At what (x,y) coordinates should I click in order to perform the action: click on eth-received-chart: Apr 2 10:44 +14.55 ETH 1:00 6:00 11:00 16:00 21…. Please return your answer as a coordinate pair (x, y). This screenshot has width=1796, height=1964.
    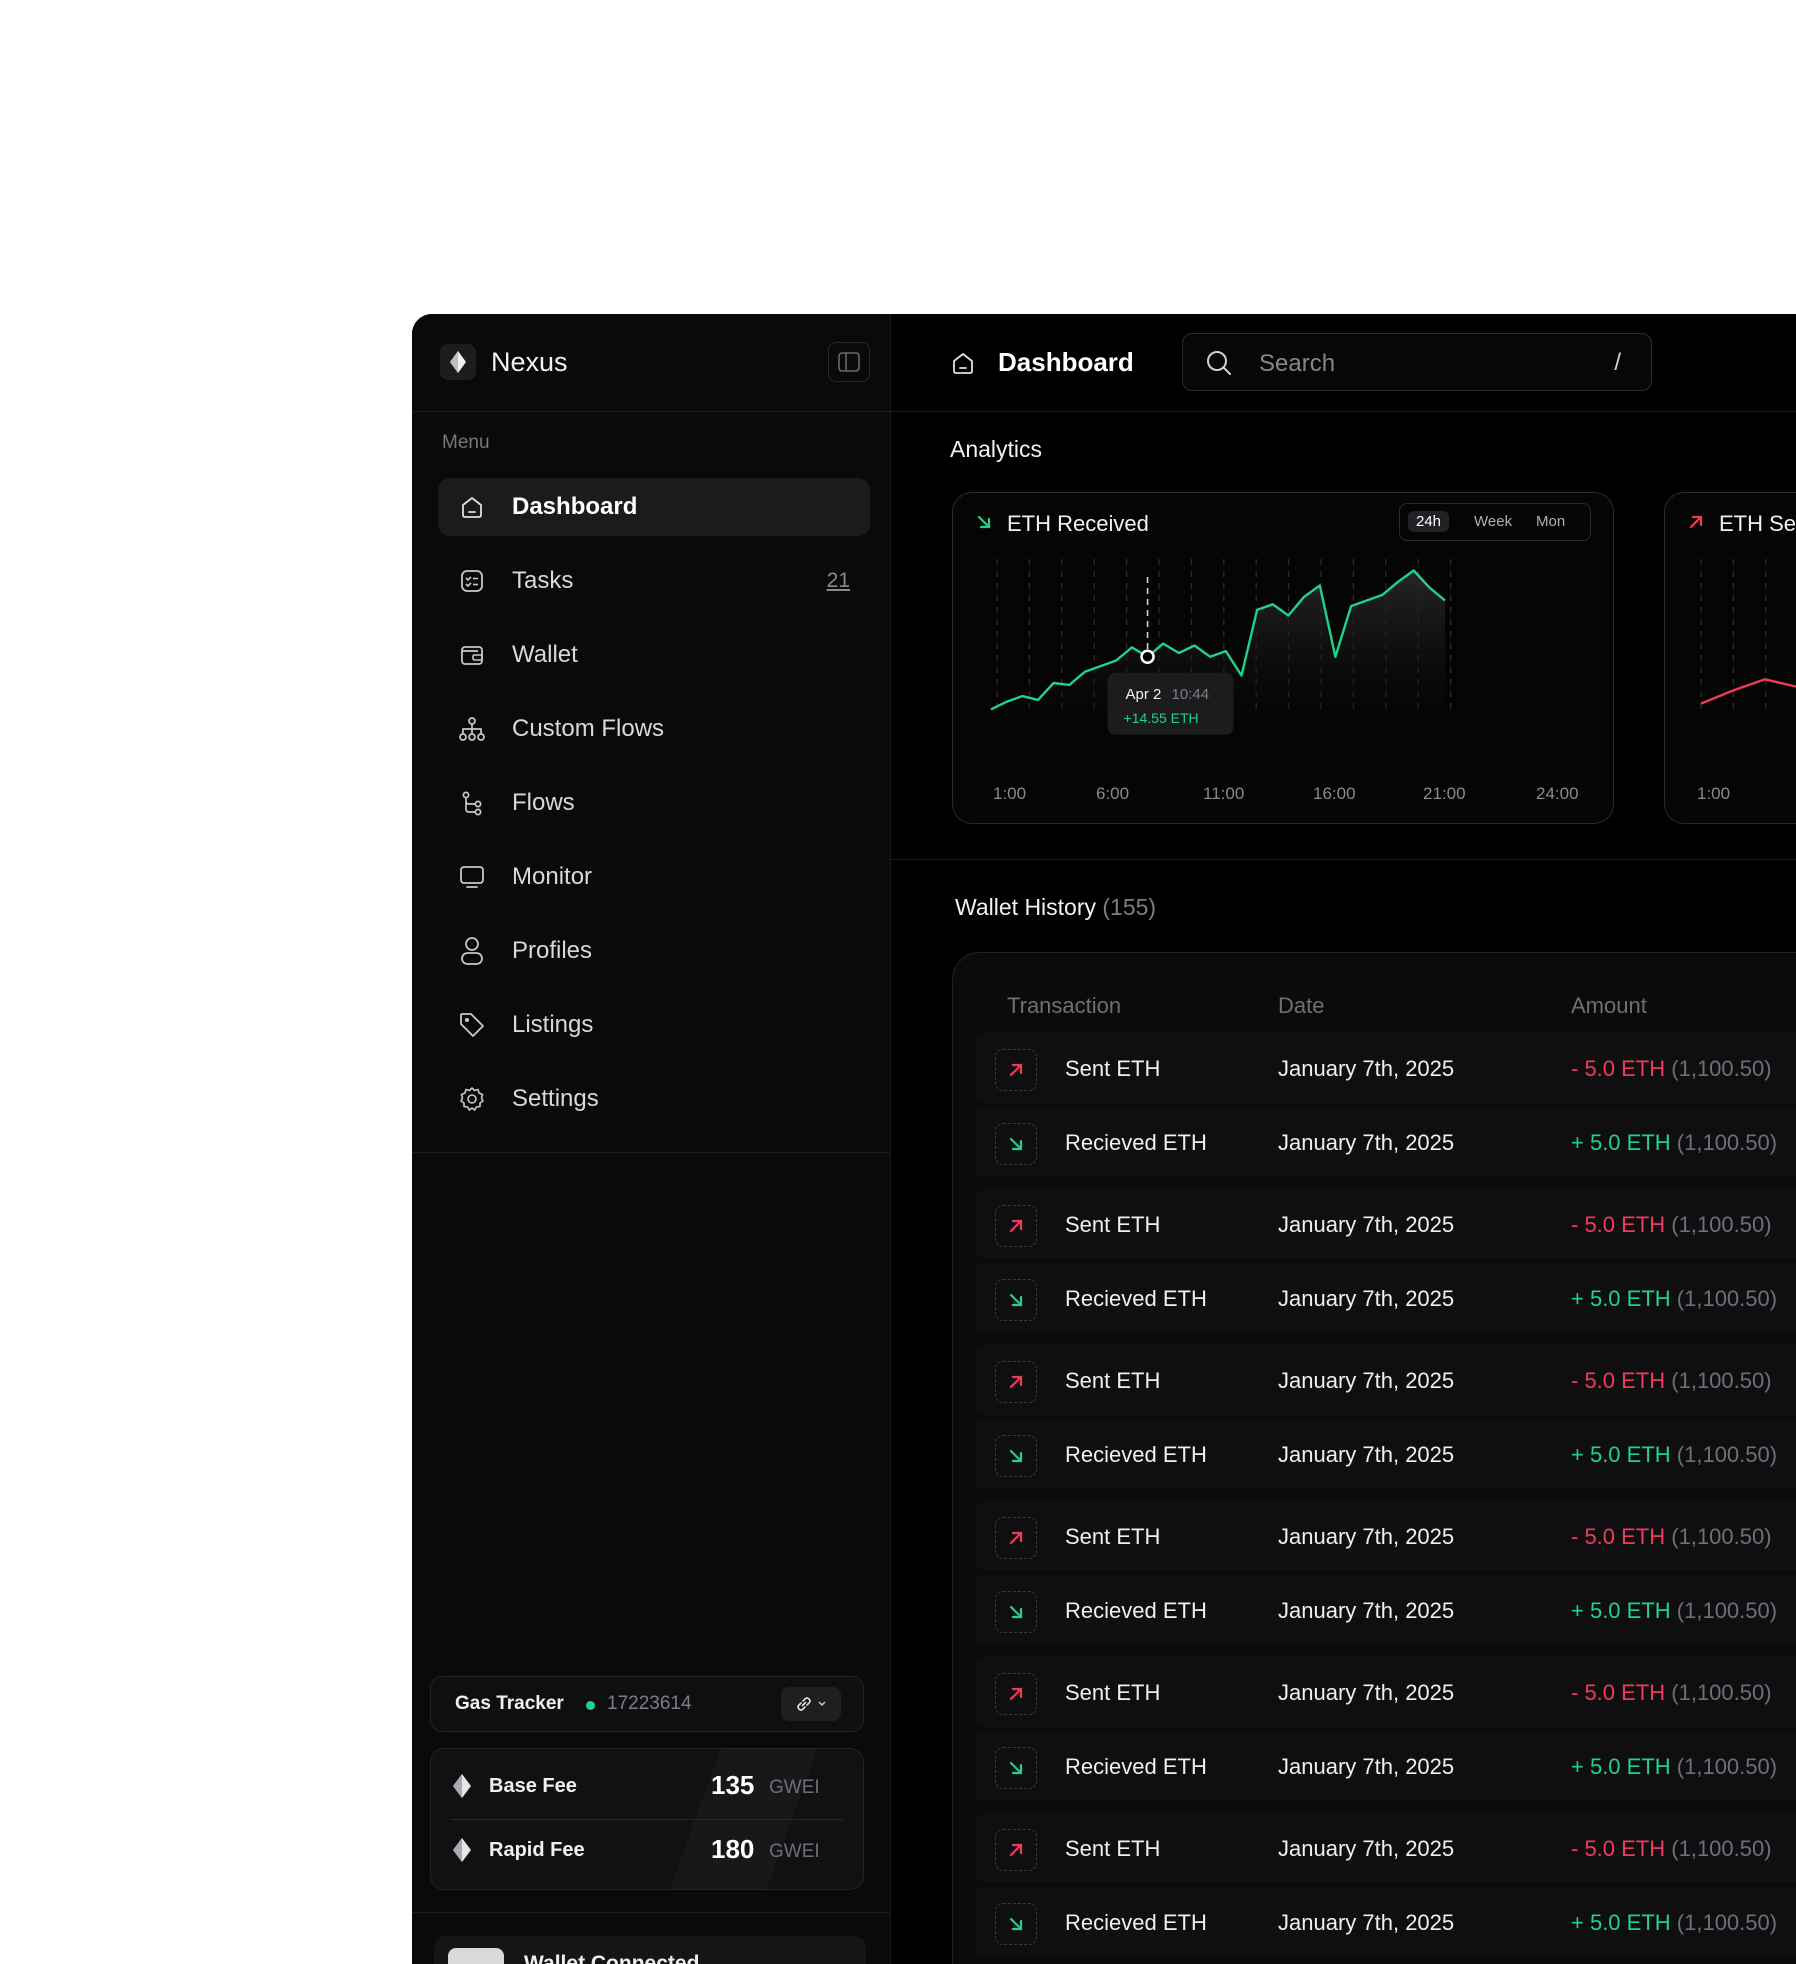
    Looking at the image, I should click on (1284, 681).